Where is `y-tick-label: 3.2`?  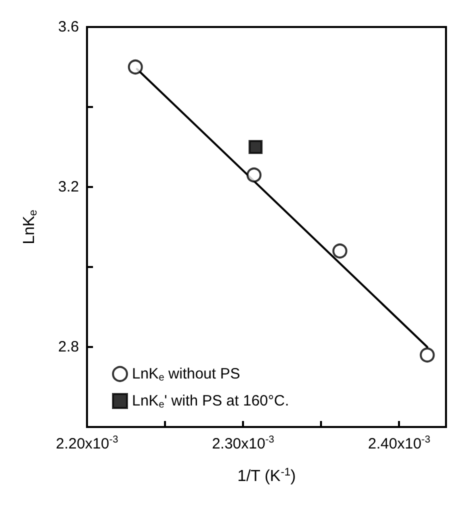 y-tick-label: 3.2 is located at coordinates (68, 187).